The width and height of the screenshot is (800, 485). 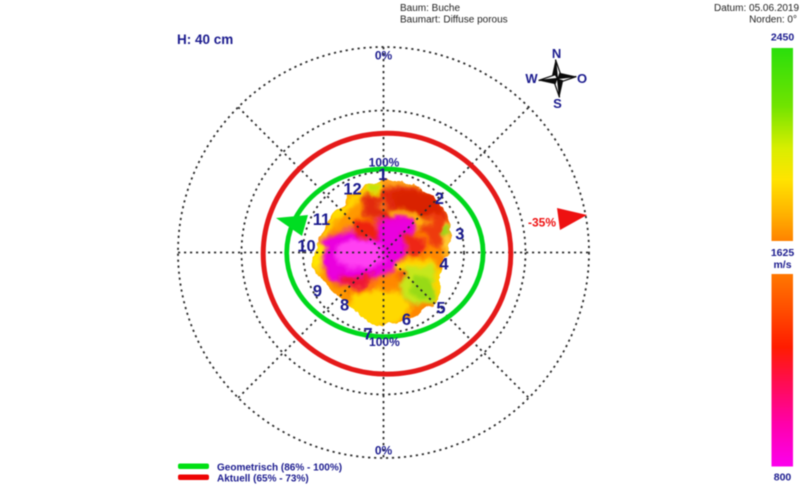 What do you see at coordinates (367, 335) in the screenshot?
I see `svg-text: 7` at bounding box center [367, 335].